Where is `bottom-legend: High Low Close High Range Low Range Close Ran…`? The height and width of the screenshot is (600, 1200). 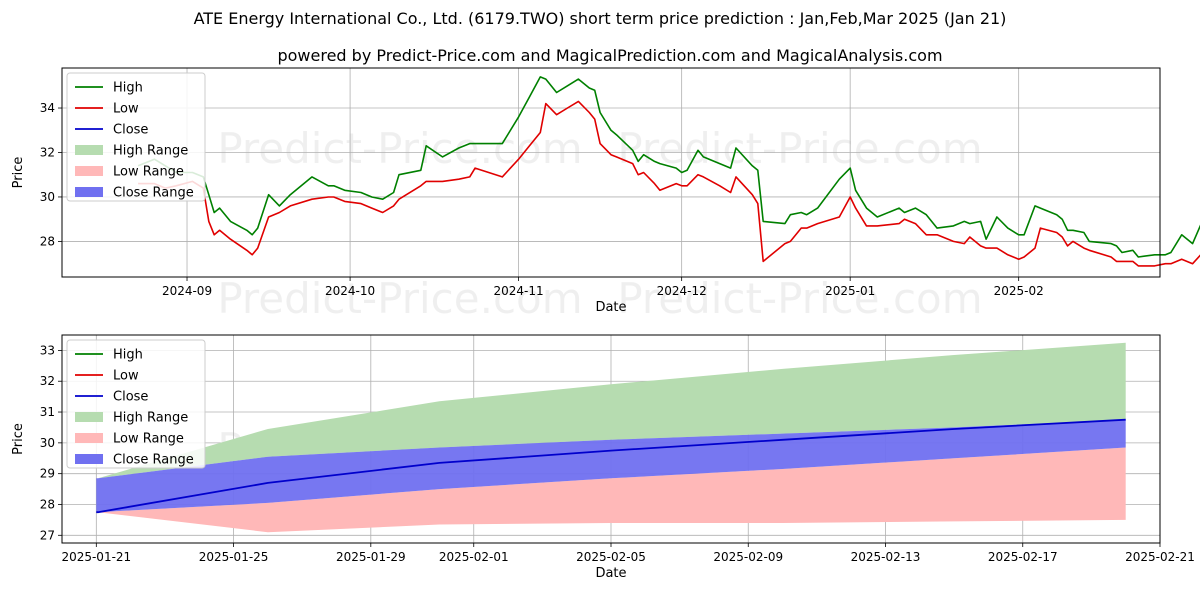
bottom-legend: High Low Close High Range Low Range Close Ran… is located at coordinates (136, 404).